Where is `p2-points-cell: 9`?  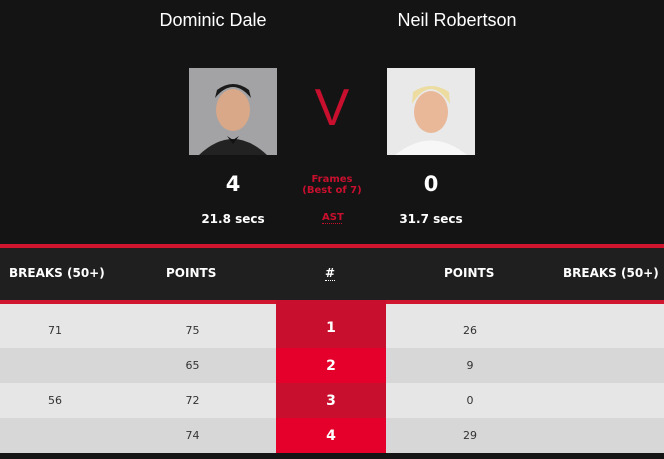
p2-points-cell: 9 is located at coordinates (470, 365).